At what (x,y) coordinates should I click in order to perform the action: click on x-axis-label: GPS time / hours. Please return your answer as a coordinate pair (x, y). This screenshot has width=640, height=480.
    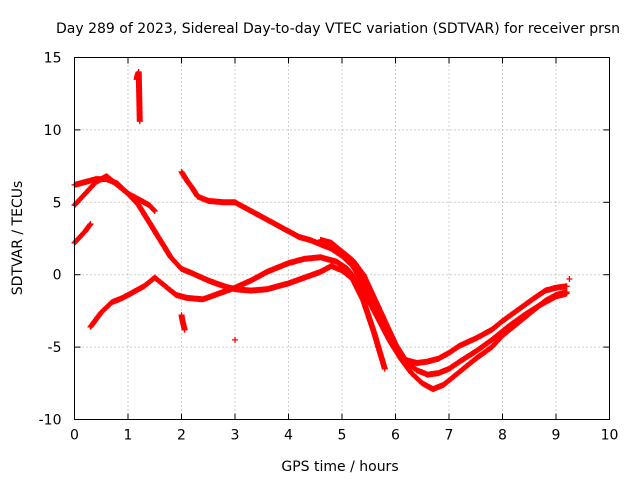
    Looking at the image, I should click on (339, 467).